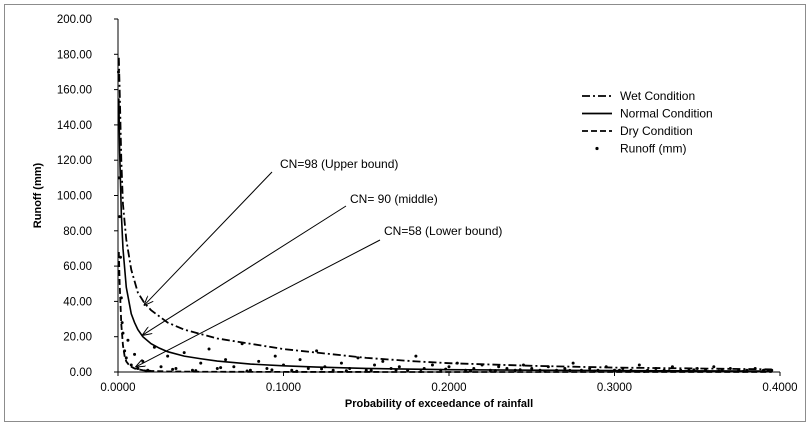 This screenshot has width=812, height=428. Describe the element at coordinates (638, 96) in the screenshot. I see `legend-item: Wet Condition` at that location.